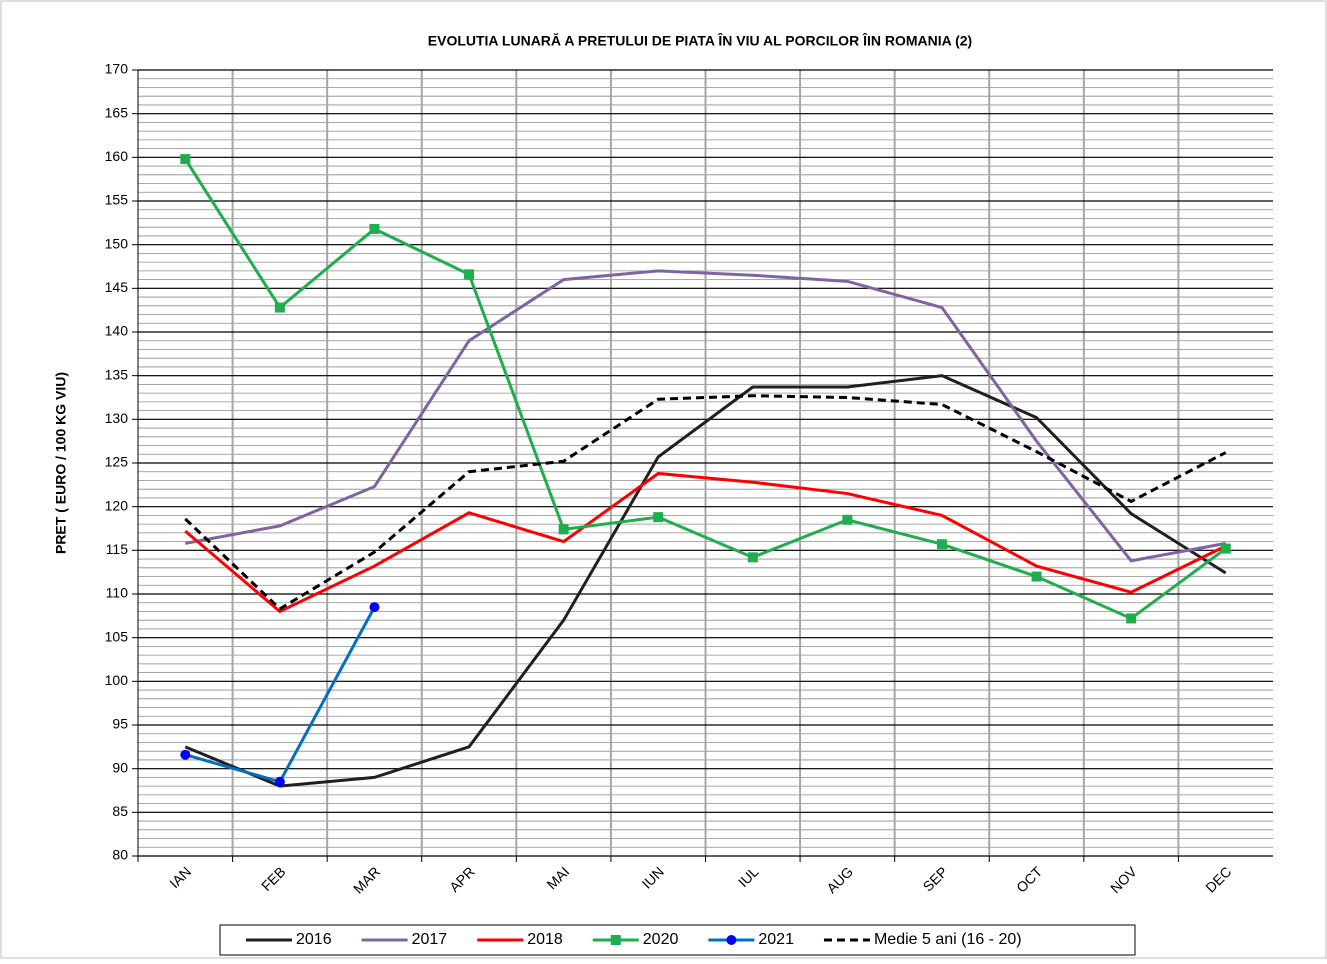 This screenshot has height=964, width=1327. What do you see at coordinates (117, 243) in the screenshot?
I see `y-tick-label: 150` at bounding box center [117, 243].